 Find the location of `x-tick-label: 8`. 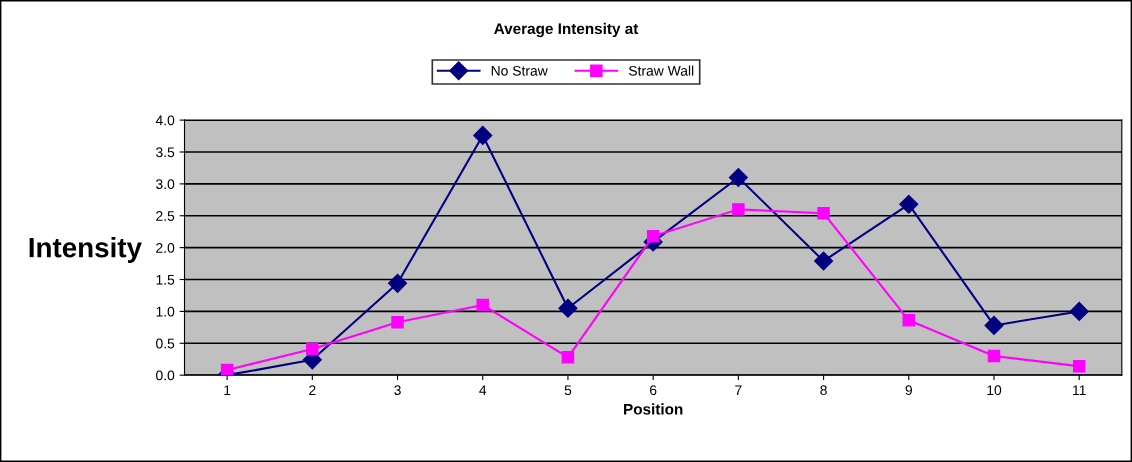

x-tick-label: 8 is located at coordinates (823, 390).